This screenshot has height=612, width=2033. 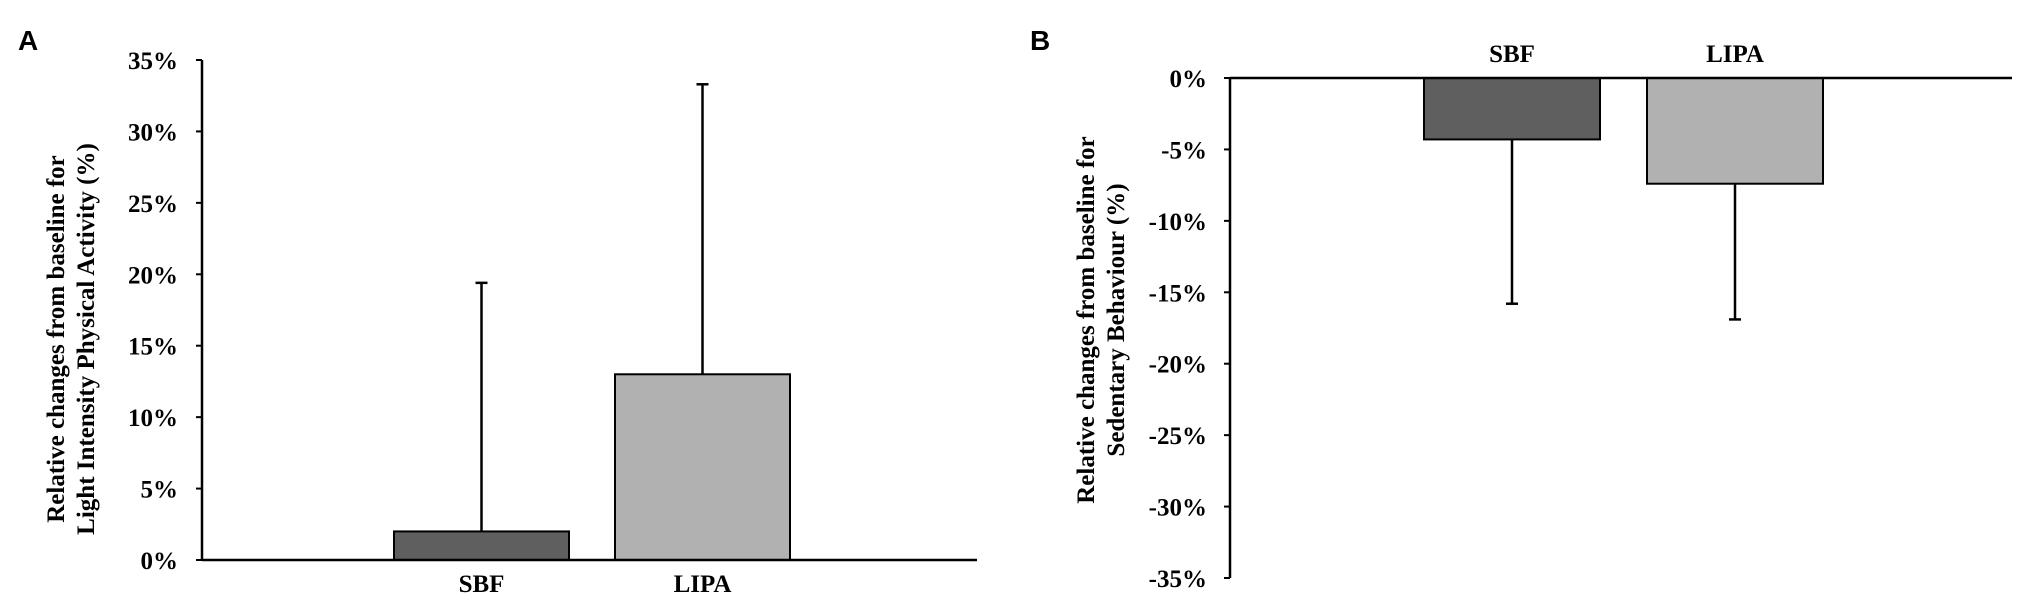 I want to click on panel-a-y-axis-label-line-2: Light Intensity Physical Activity (%), so click(x=86, y=339).